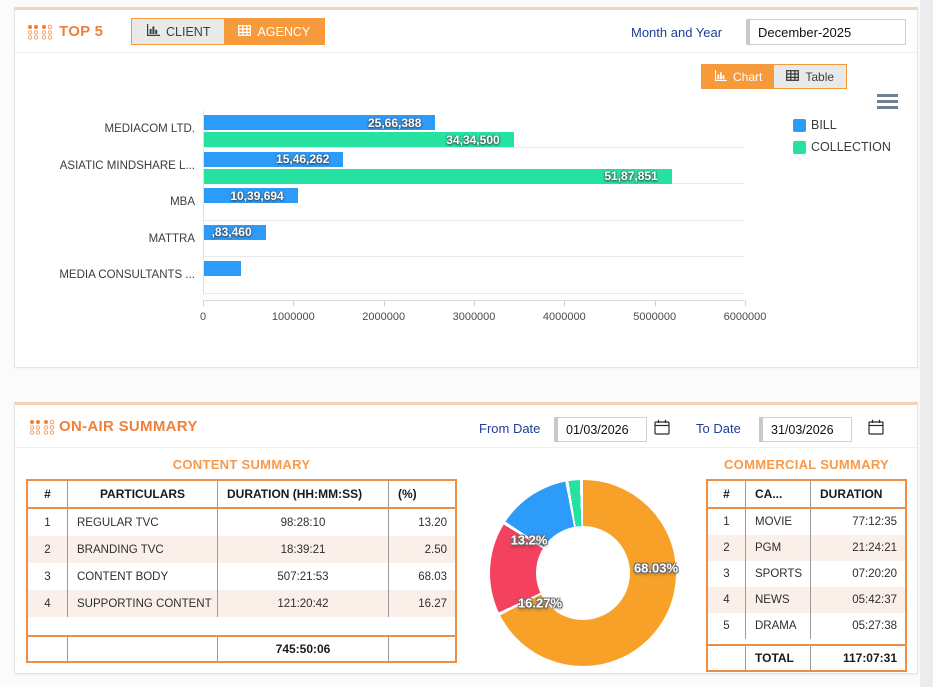 The width and height of the screenshot is (933, 687). What do you see at coordinates (874, 600) in the screenshot?
I see `table-cell: 05:42:37` at bounding box center [874, 600].